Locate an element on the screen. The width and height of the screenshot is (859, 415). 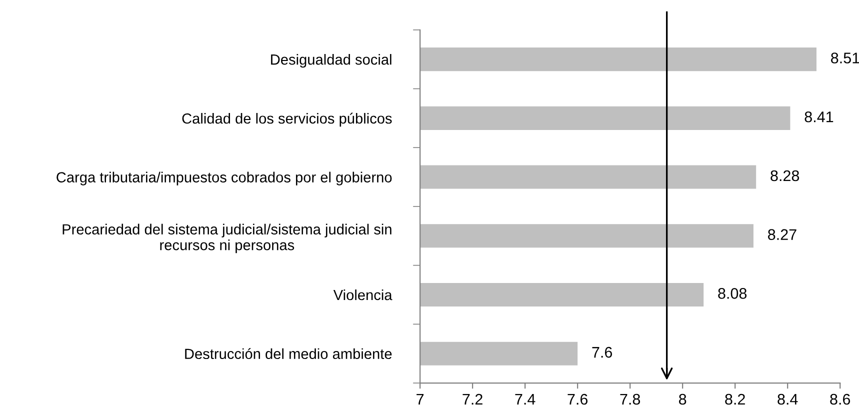
y-tick-label: Destrucción del medio ambiente is located at coordinates (288, 354).